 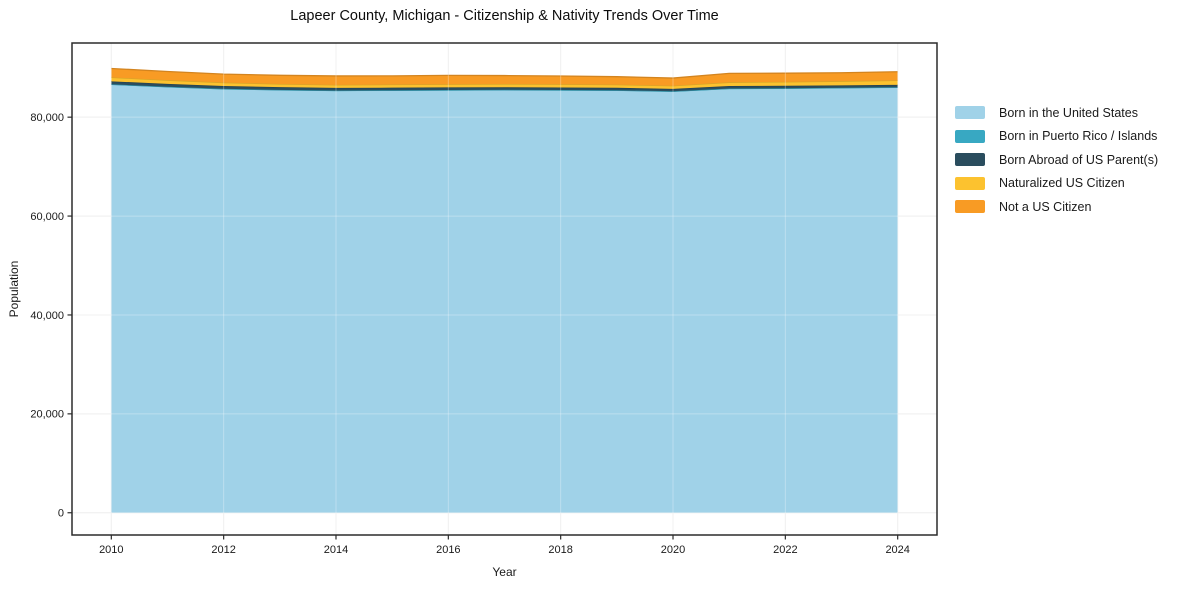 What do you see at coordinates (336, 550) in the screenshot?
I see `x-tick-label: 2014` at bounding box center [336, 550].